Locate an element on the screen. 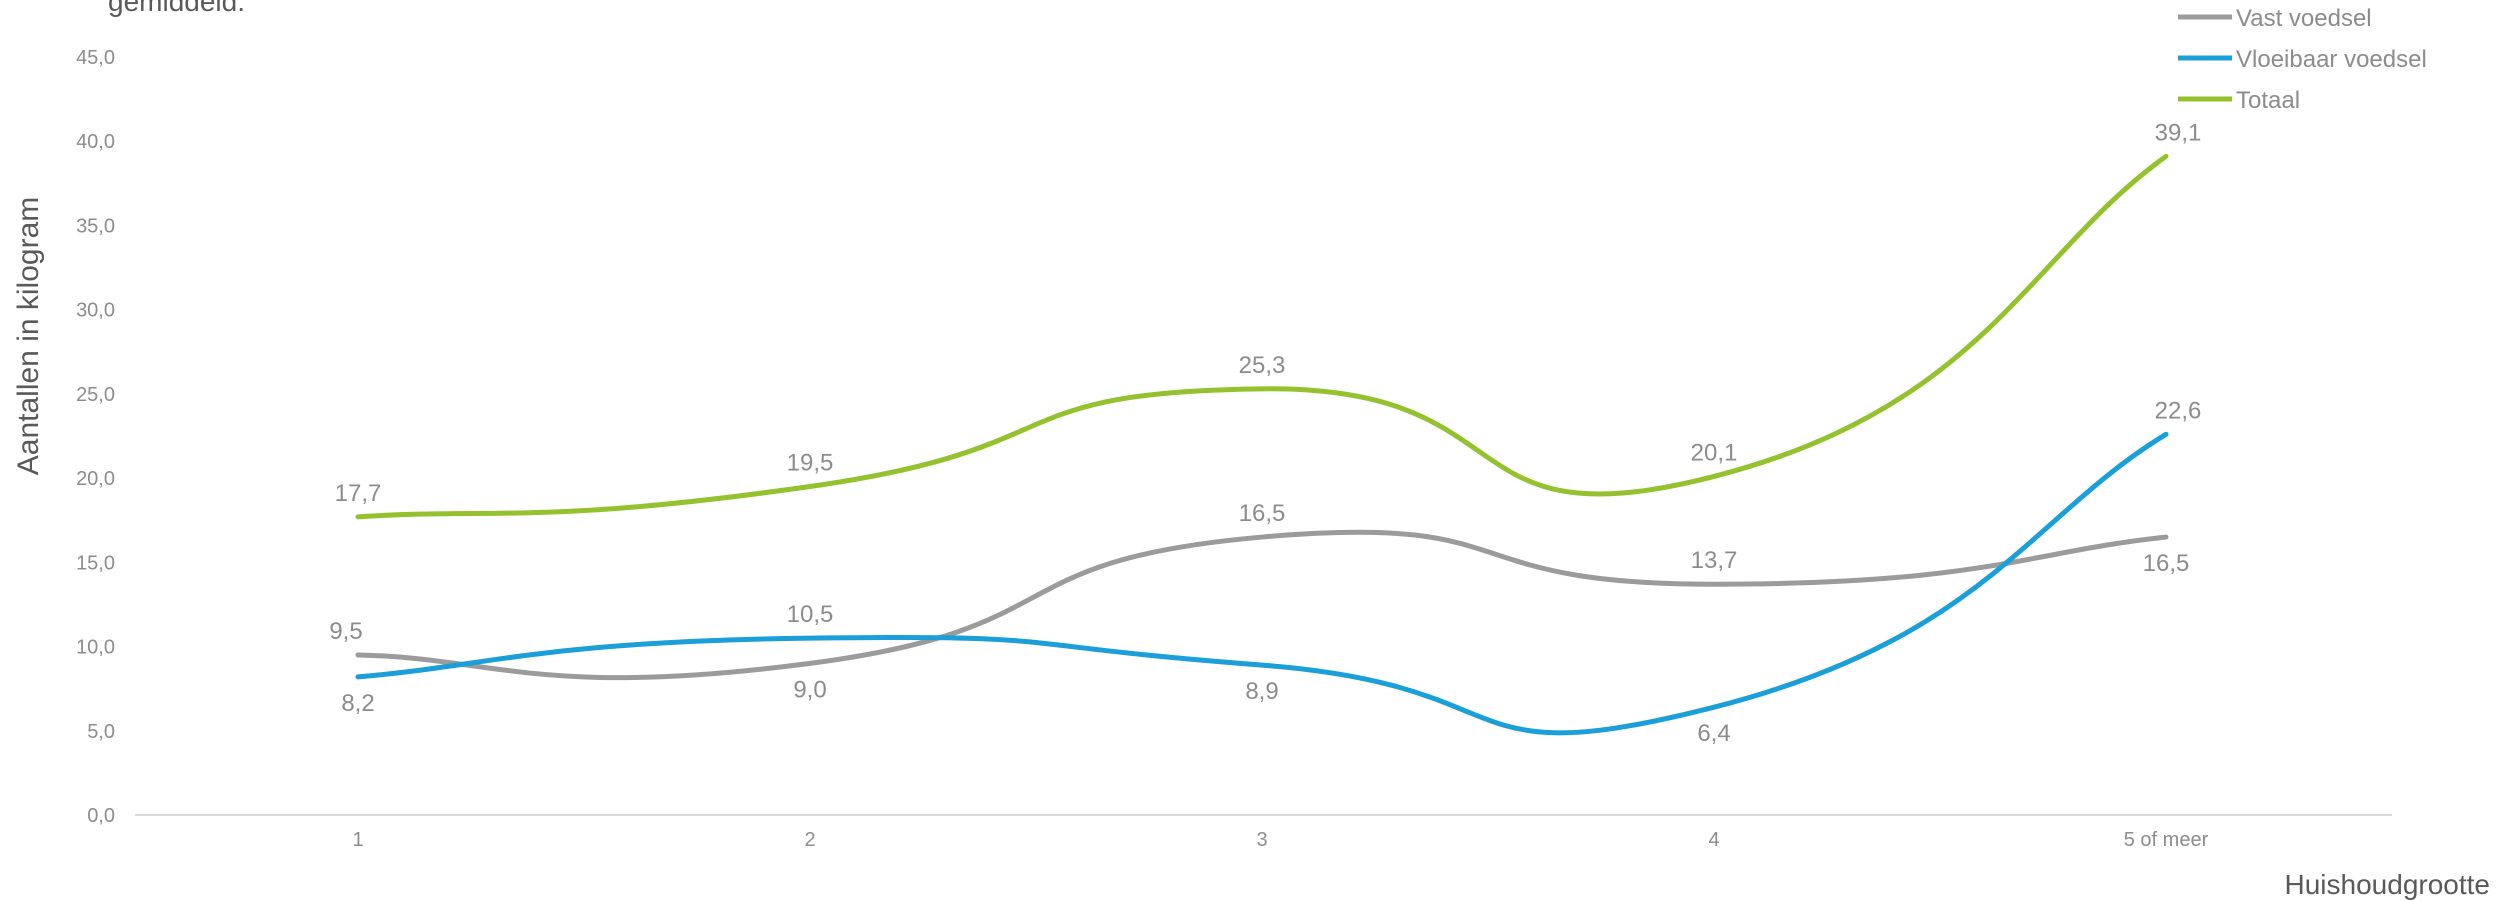 Image resolution: width=2504 pixels, height=901 pixels. x-axis: 1 2 3 4 5 of meer Huishoudgrootte is located at coordinates (1312, 857).